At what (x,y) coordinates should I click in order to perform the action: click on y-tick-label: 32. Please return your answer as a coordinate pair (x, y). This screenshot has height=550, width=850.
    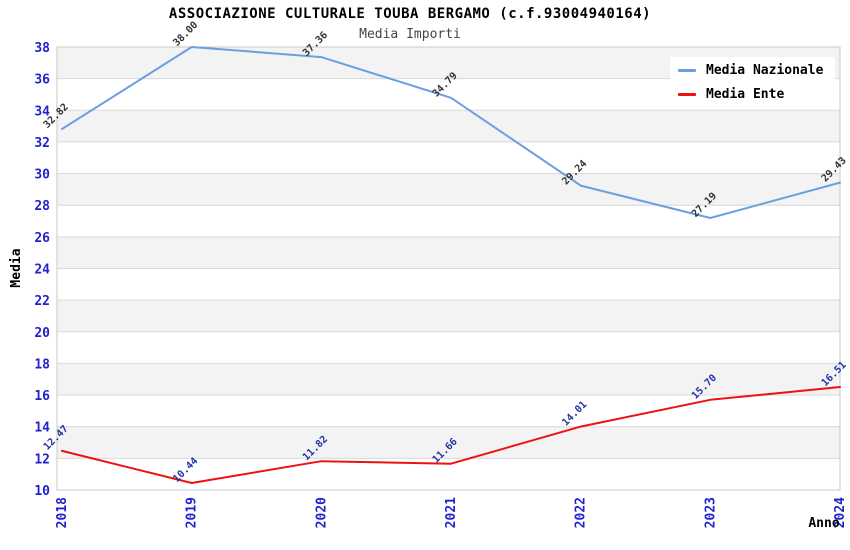
    Looking at the image, I should click on (42, 143).